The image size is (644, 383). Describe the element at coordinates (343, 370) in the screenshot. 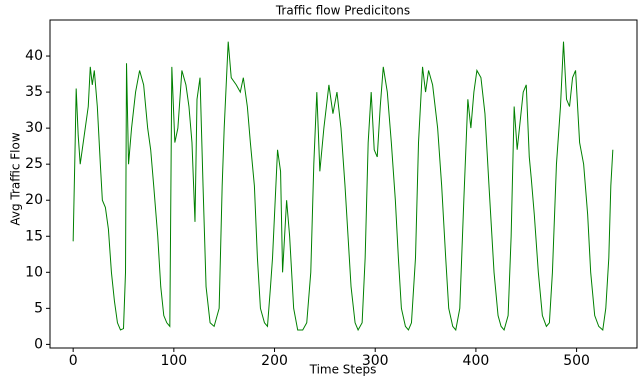

I see `x-axis-label: Time Steps` at that location.